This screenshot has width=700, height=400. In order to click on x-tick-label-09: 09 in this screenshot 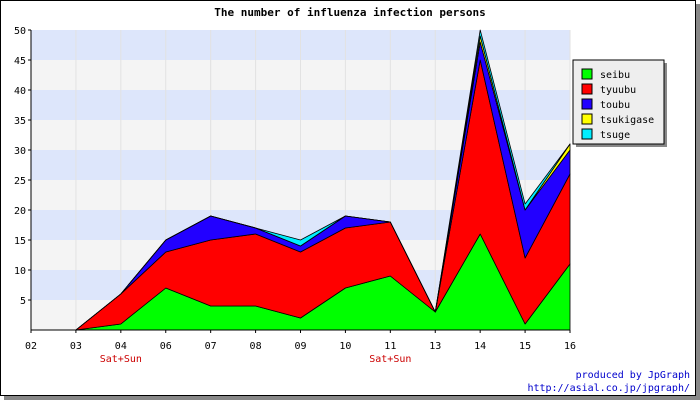, I will do `click(300, 346)`.